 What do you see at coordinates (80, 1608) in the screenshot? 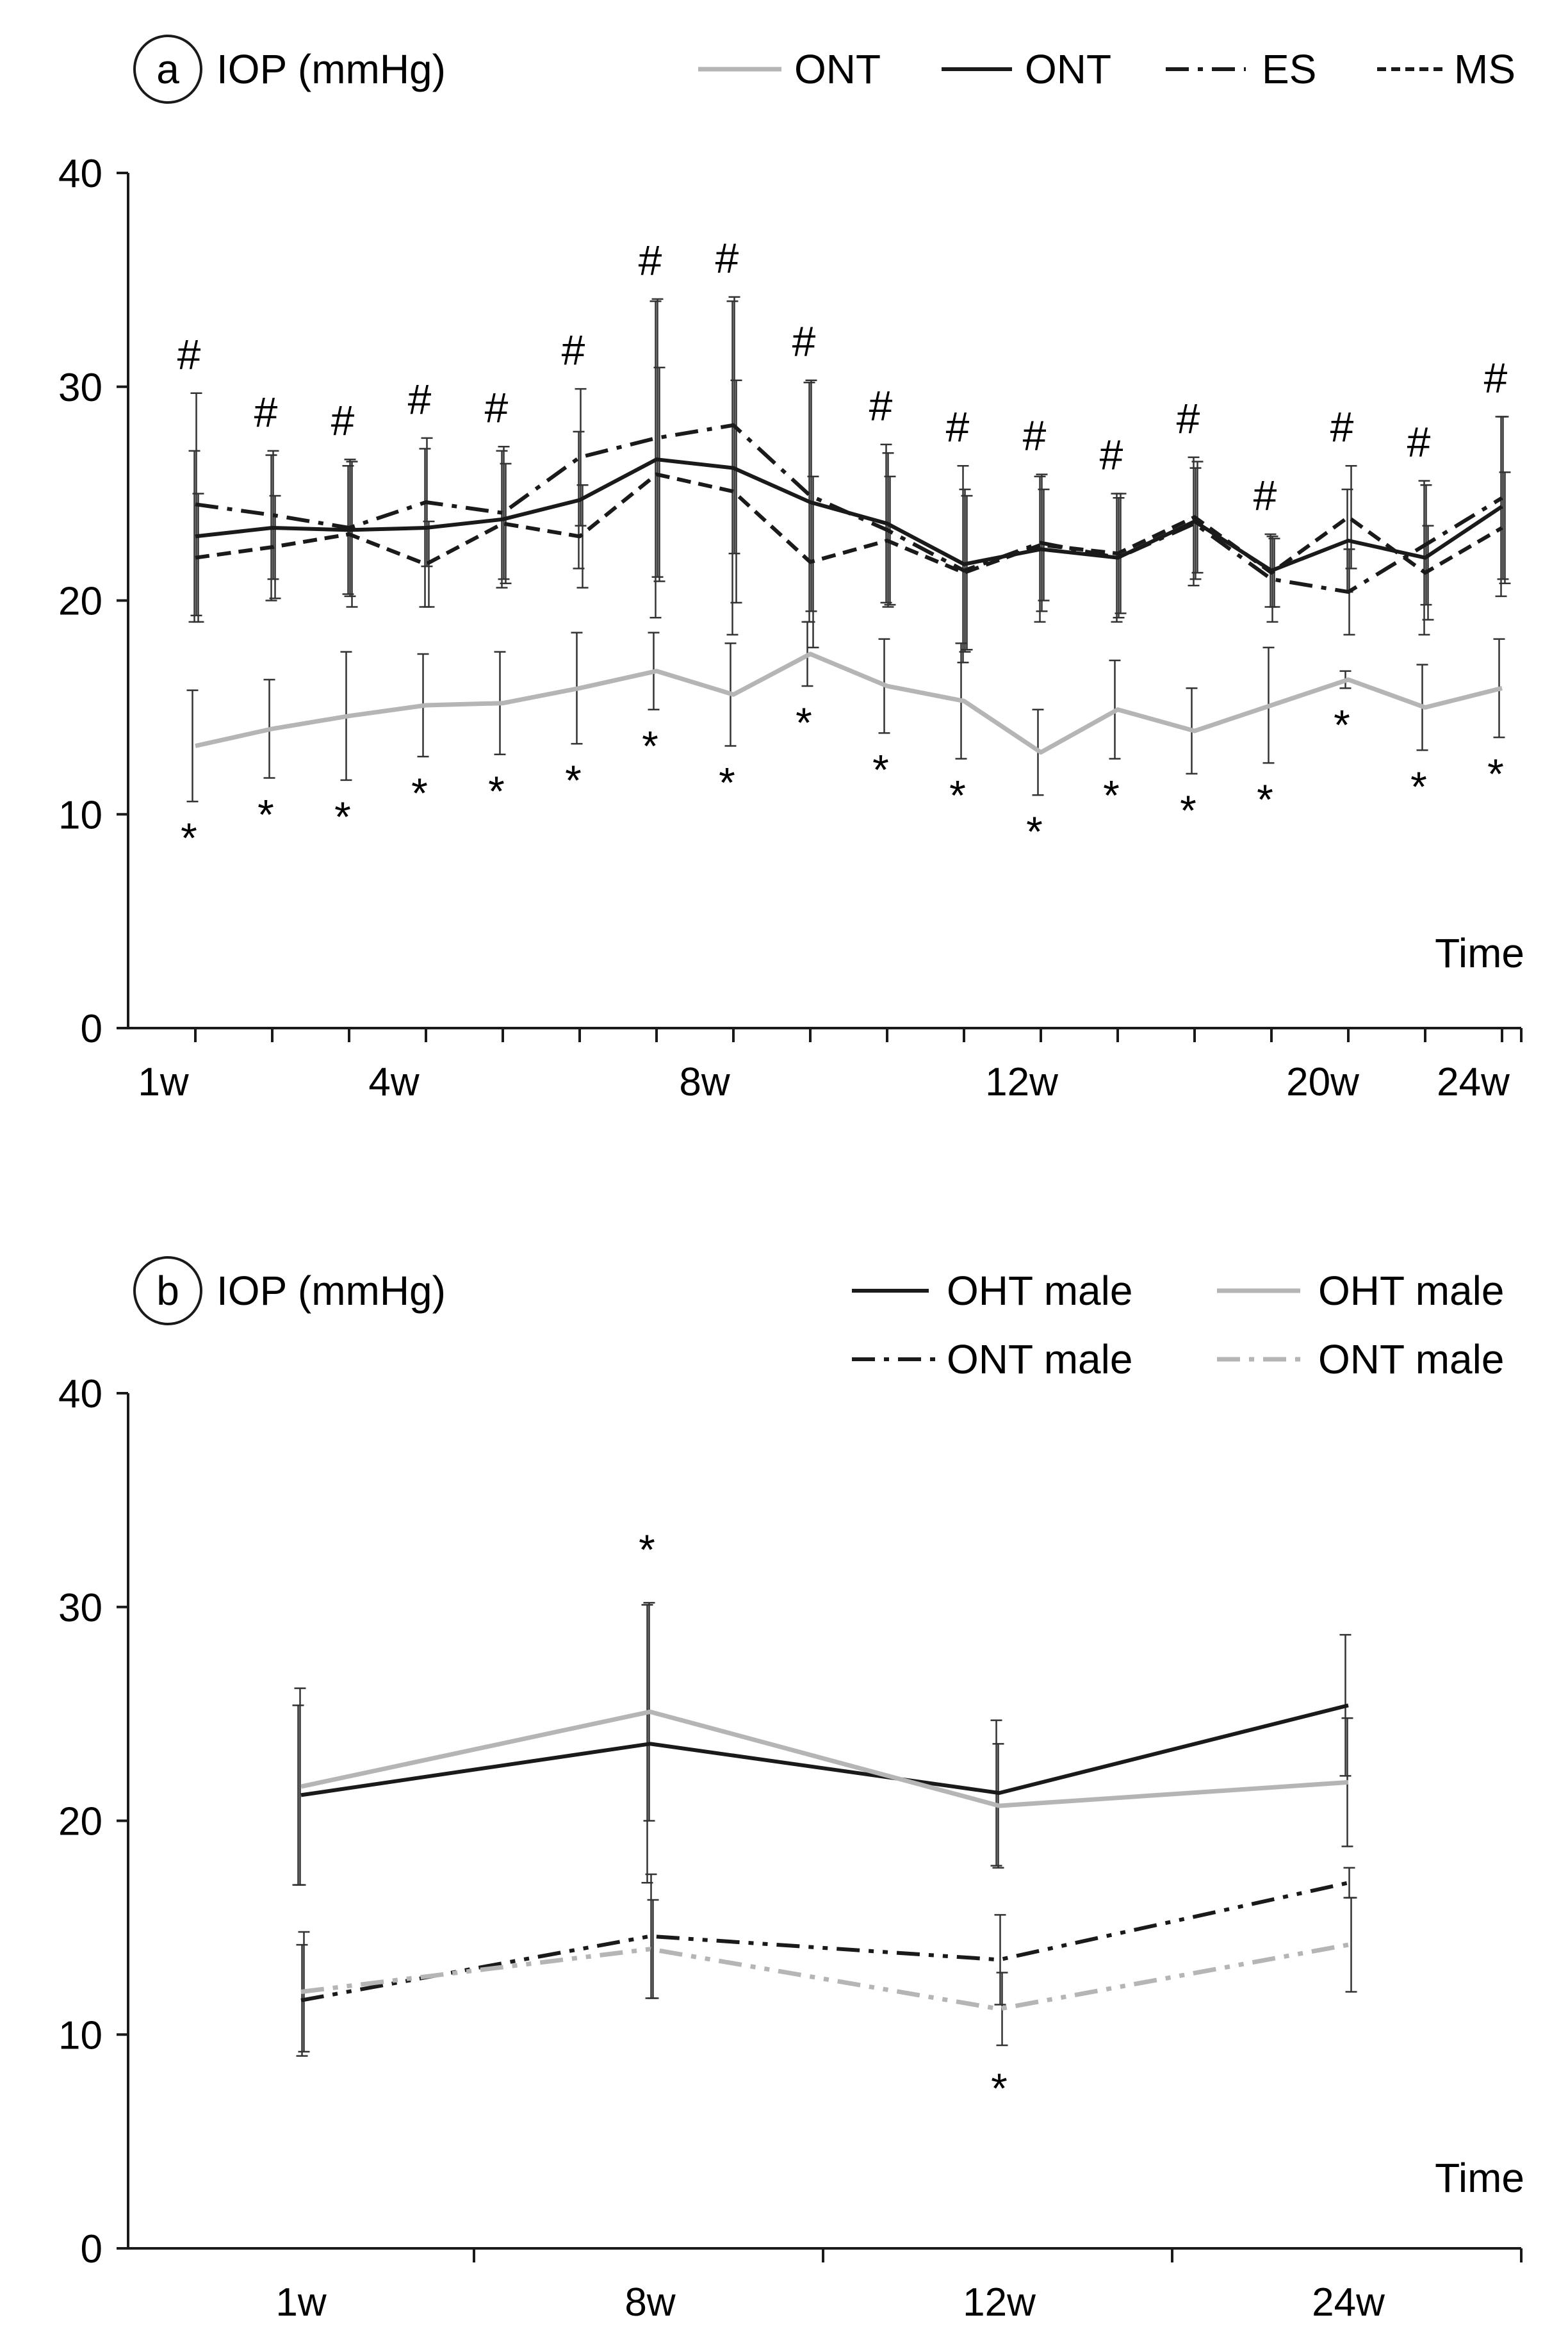
I see `b-ytick-label-30: 30` at bounding box center [80, 1608].